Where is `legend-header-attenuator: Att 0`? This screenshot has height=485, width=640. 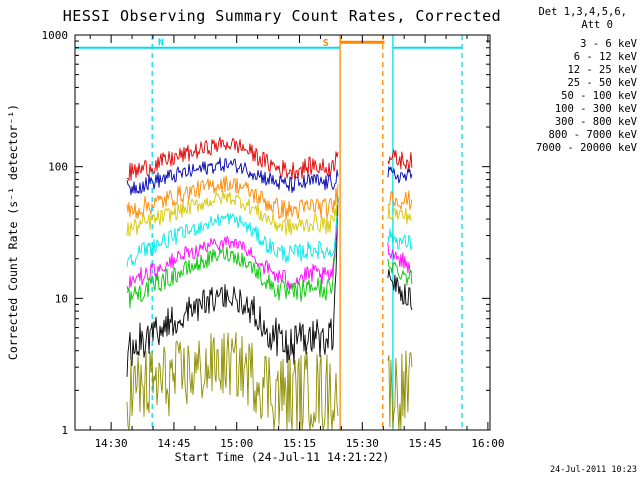
legend-header-attenuator: Att 0 is located at coordinates (597, 25).